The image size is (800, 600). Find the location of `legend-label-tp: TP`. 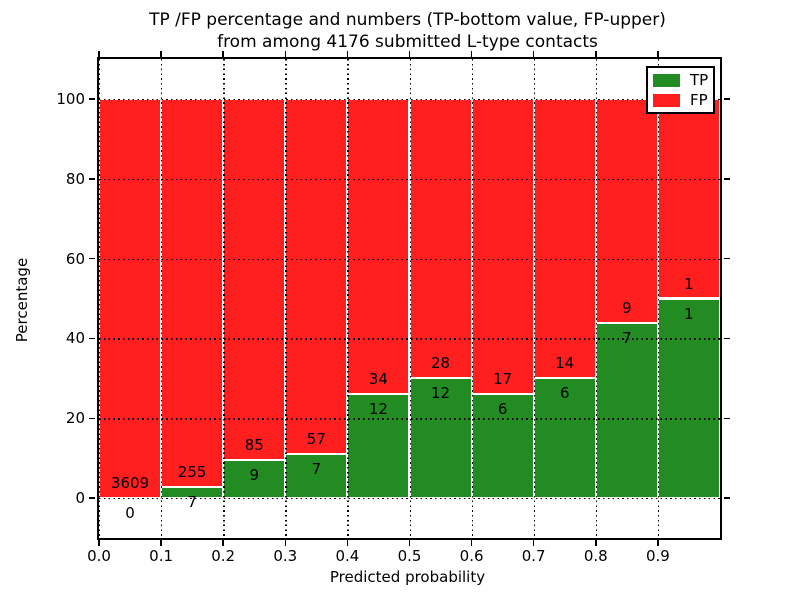

legend-label-tp: TP is located at coordinates (699, 80).